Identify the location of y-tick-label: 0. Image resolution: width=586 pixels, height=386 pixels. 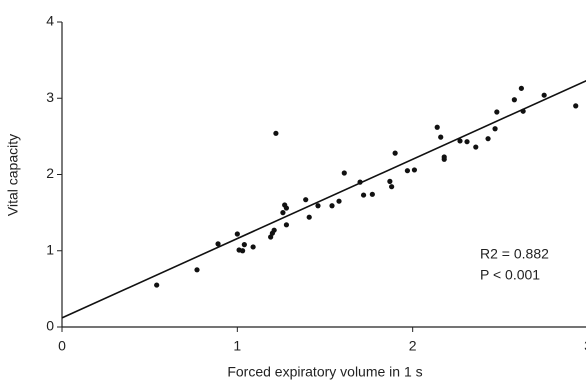
(50, 326).